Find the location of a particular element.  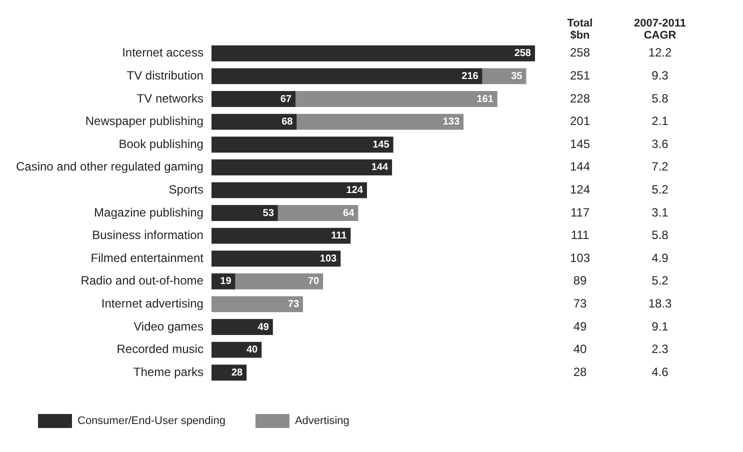

data-label: 144 is located at coordinates (379, 168).